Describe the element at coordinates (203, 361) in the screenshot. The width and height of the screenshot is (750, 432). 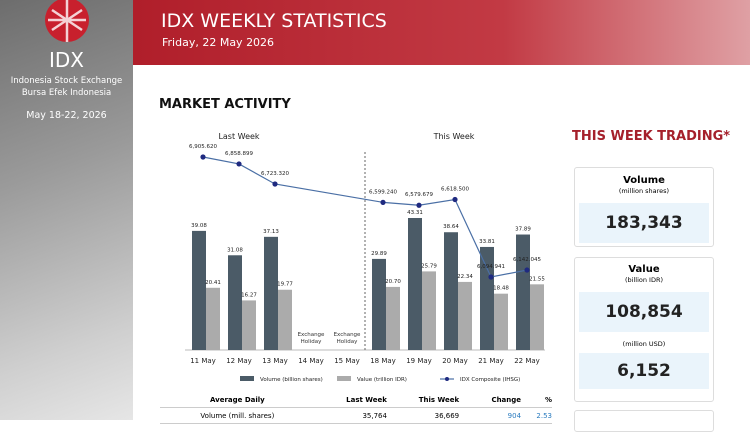
I see `x-tick-label: 11 May` at that location.